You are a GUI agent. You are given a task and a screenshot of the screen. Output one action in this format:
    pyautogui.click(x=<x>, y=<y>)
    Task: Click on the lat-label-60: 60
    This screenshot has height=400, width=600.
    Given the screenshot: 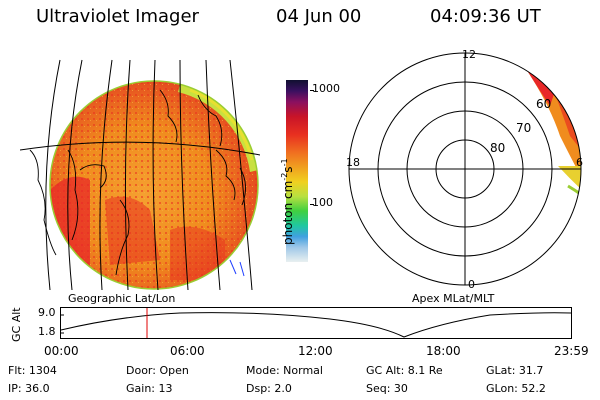 What is the action you would take?
    pyautogui.click(x=543, y=104)
    